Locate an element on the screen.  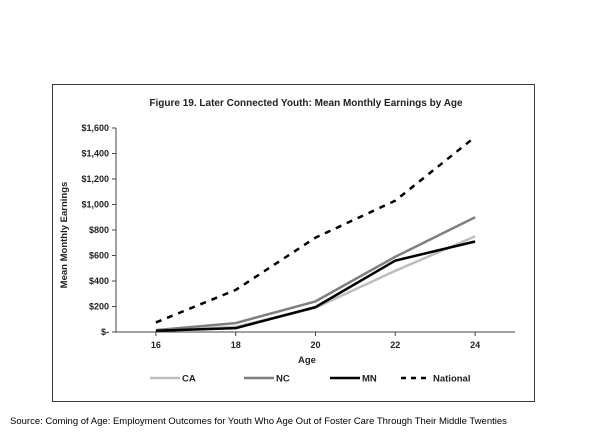
y-tick-label: $600 is located at coordinates (99, 256).